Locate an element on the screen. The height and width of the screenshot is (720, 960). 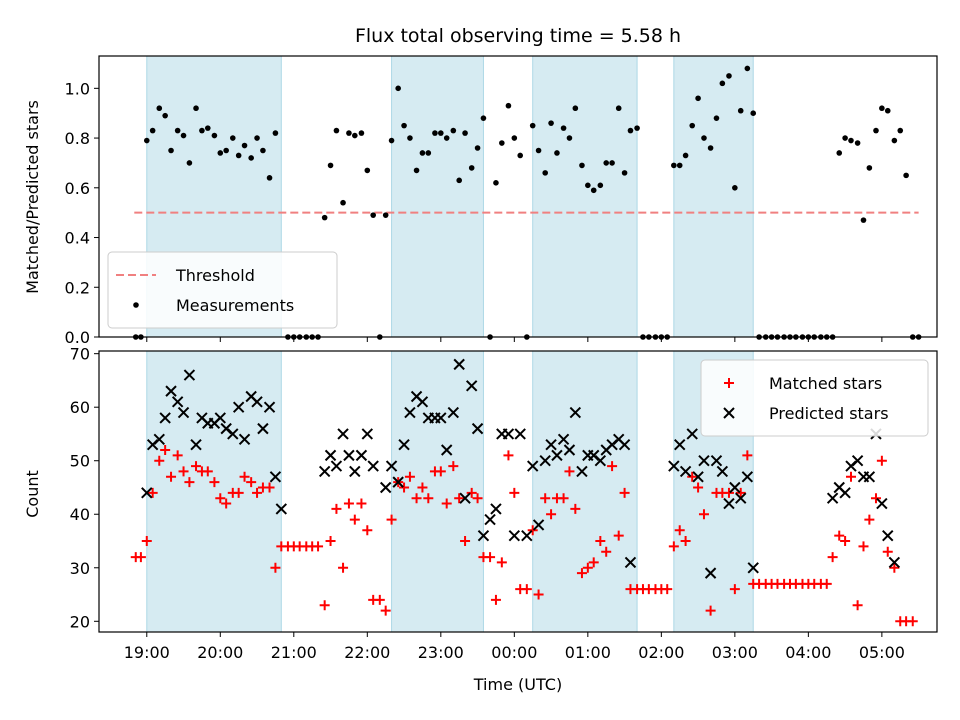
y-tick-label: 30 is located at coordinates (80, 568).